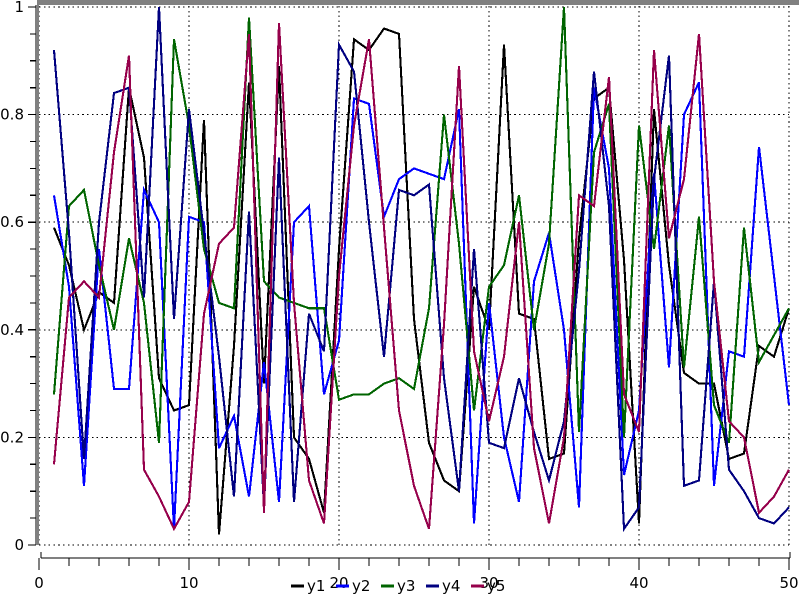 Image resolution: width=800 pixels, height=600 pixels. I want to click on x-tick-label: 10, so click(188, 583).